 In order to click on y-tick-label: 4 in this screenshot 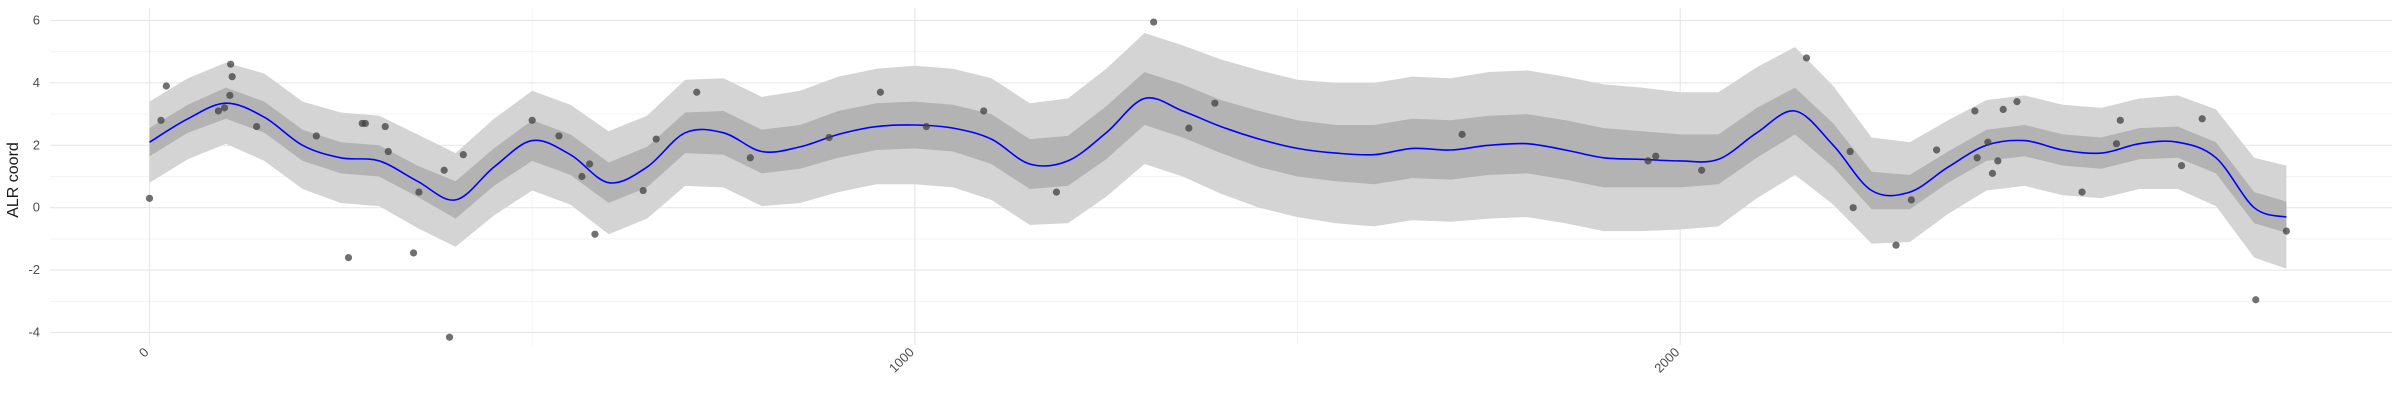, I will do `click(36, 82)`.